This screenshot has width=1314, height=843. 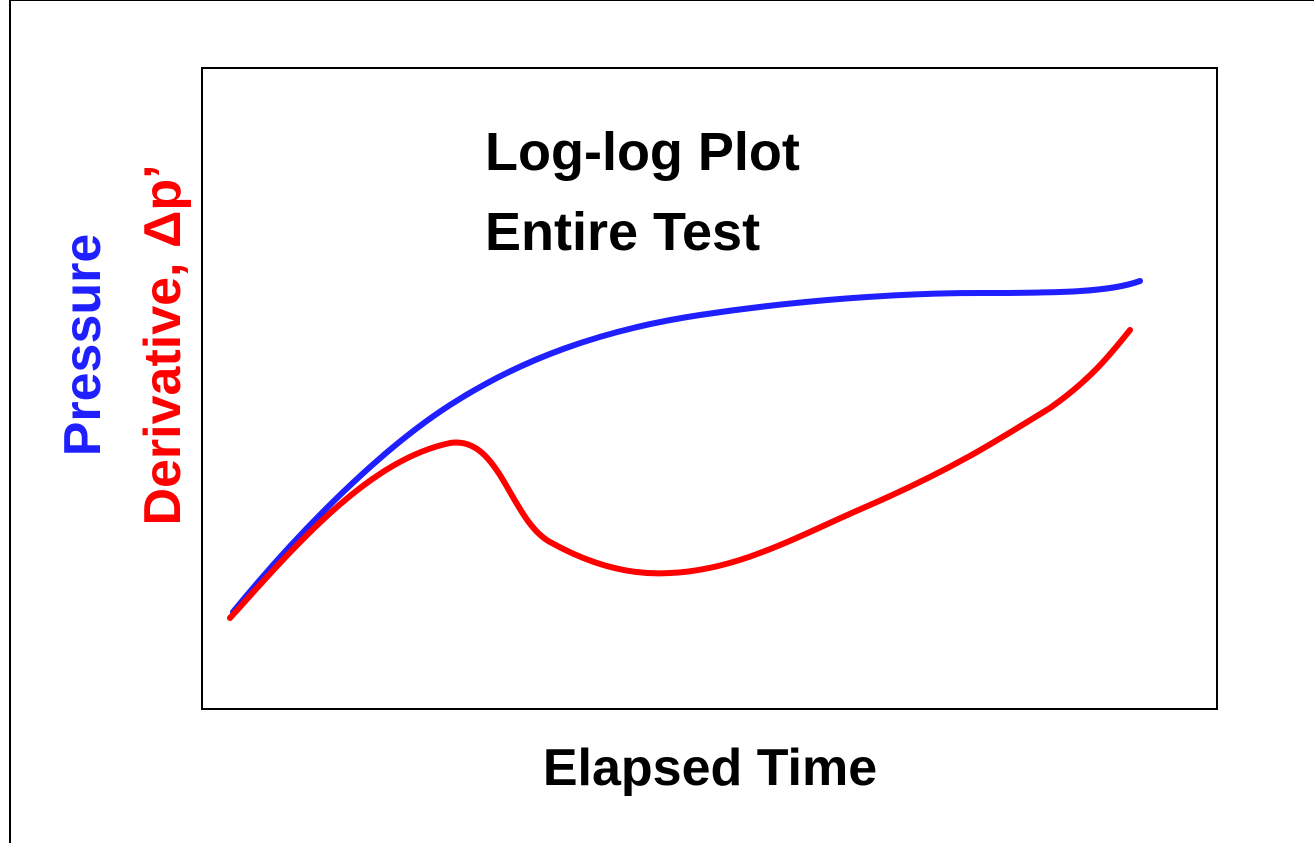 What do you see at coordinates (710, 768) in the screenshot?
I see `x-axis-label: Elapsed Time` at bounding box center [710, 768].